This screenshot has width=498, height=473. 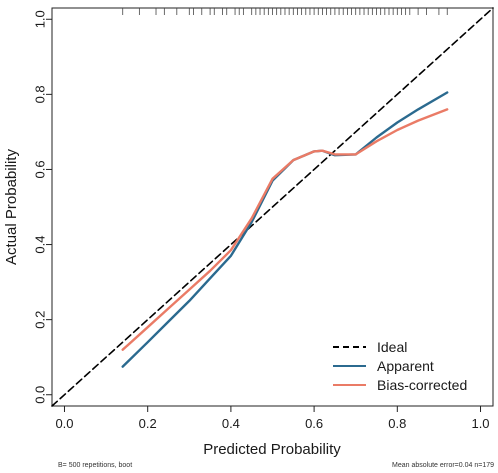 What do you see at coordinates (443, 465) in the screenshot?
I see `footnote-right: Mean absolute error=0.04 n=179` at bounding box center [443, 465].